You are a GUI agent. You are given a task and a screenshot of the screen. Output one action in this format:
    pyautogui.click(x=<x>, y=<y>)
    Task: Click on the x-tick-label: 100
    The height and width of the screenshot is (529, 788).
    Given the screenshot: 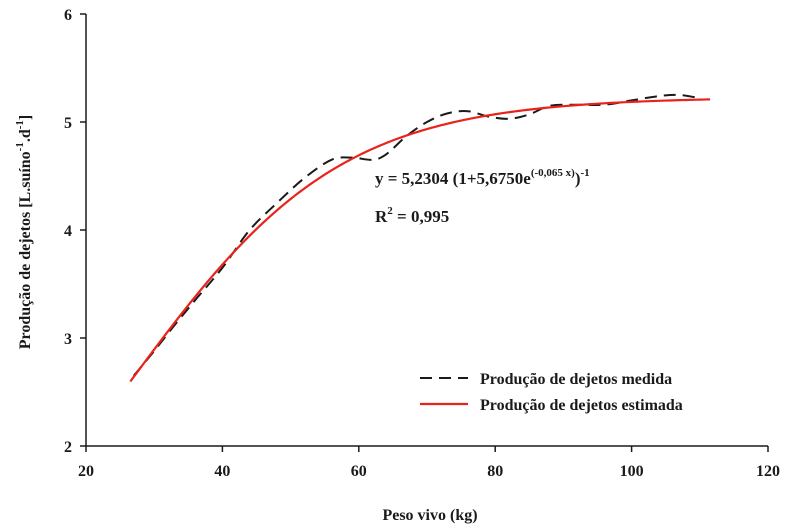 What is the action you would take?
    pyautogui.click(x=632, y=471)
    